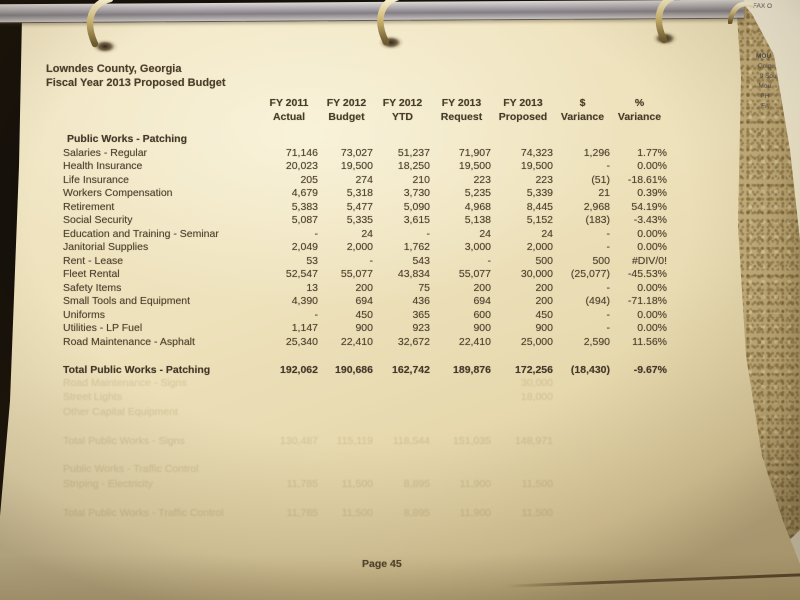 The height and width of the screenshot is (600, 800). I want to click on cell-value: 11.56%, so click(649, 341).